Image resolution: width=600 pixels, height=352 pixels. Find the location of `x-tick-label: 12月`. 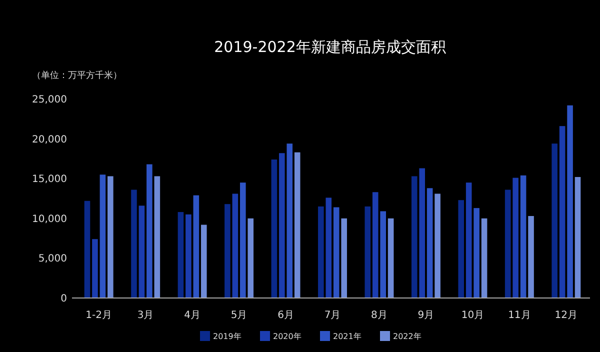

x-tick-label: 12月 is located at coordinates (566, 315).